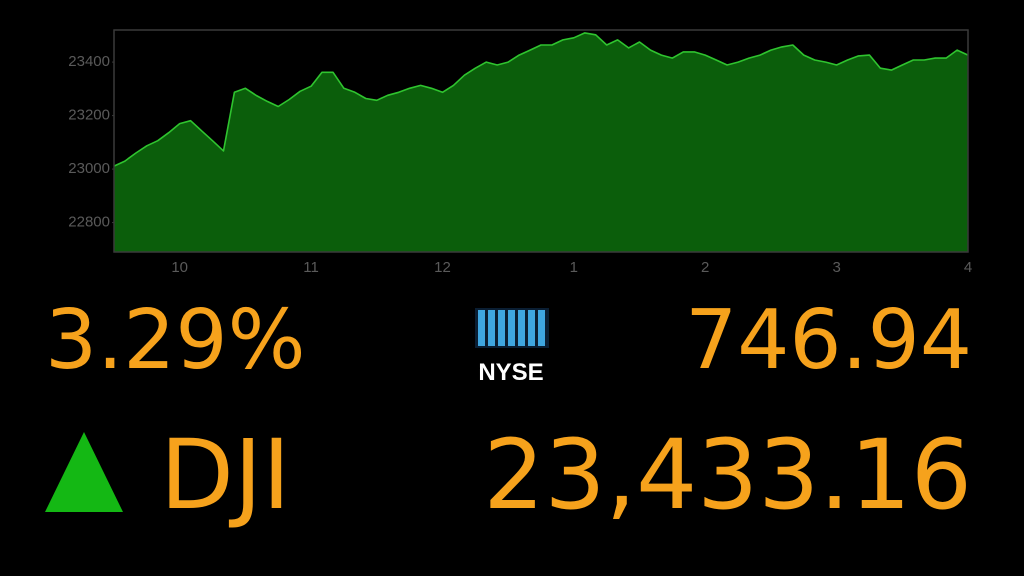  I want to click on x-tick-label: 1, so click(574, 267).